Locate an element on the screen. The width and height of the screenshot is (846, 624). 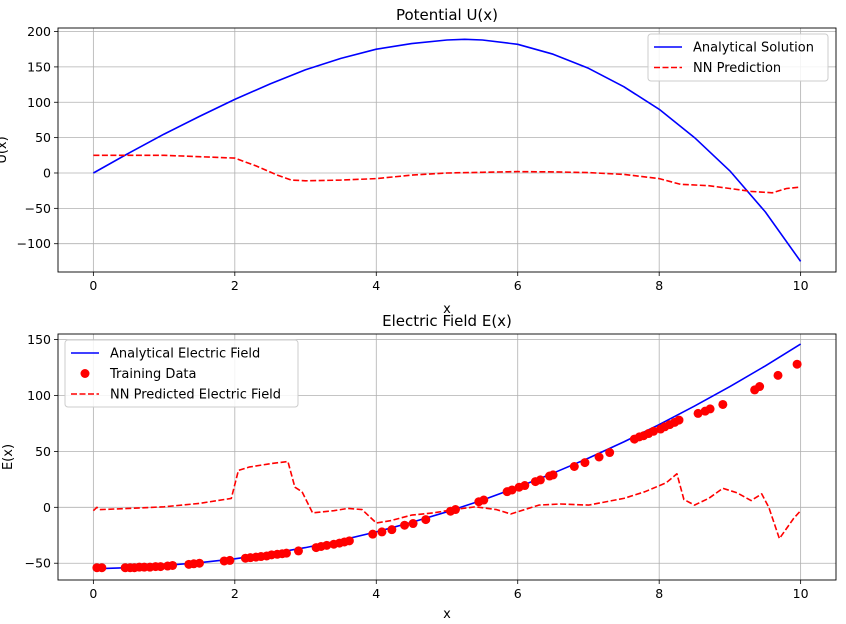
potential-title: Potential U(x) is located at coordinates (447, 15).